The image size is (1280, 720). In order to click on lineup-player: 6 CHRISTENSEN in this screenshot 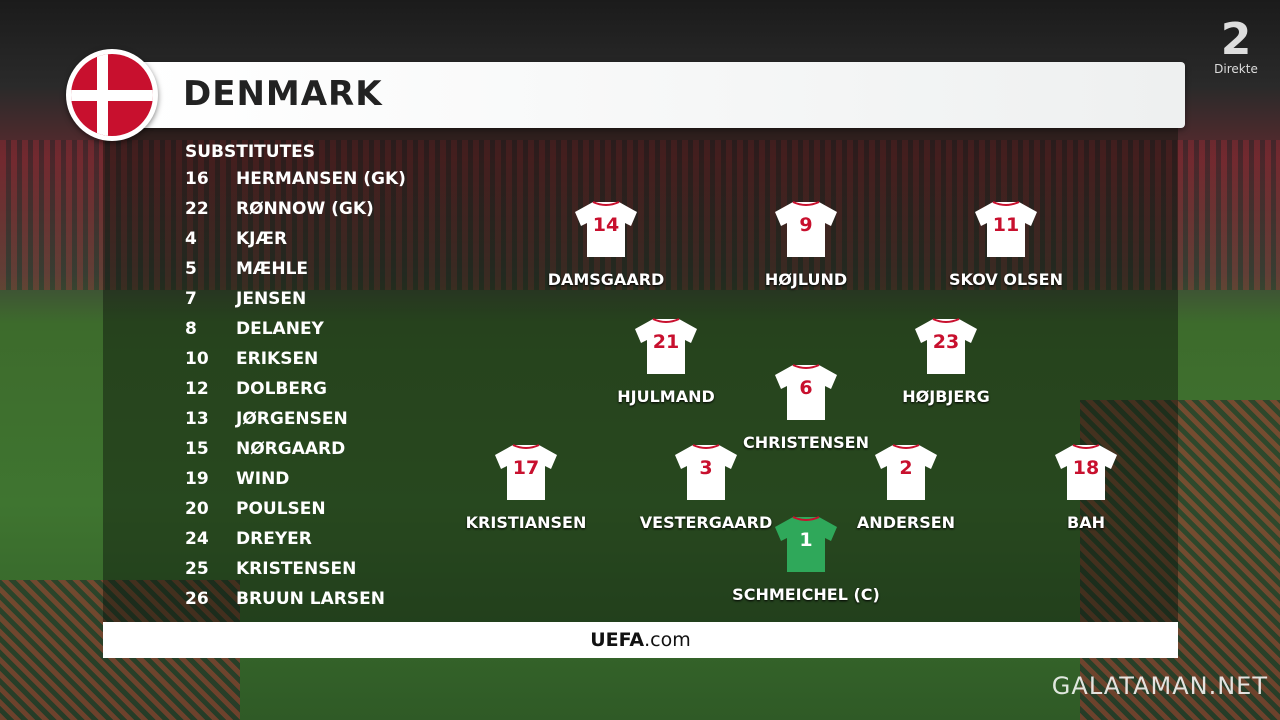, I will do `click(806, 407)`.